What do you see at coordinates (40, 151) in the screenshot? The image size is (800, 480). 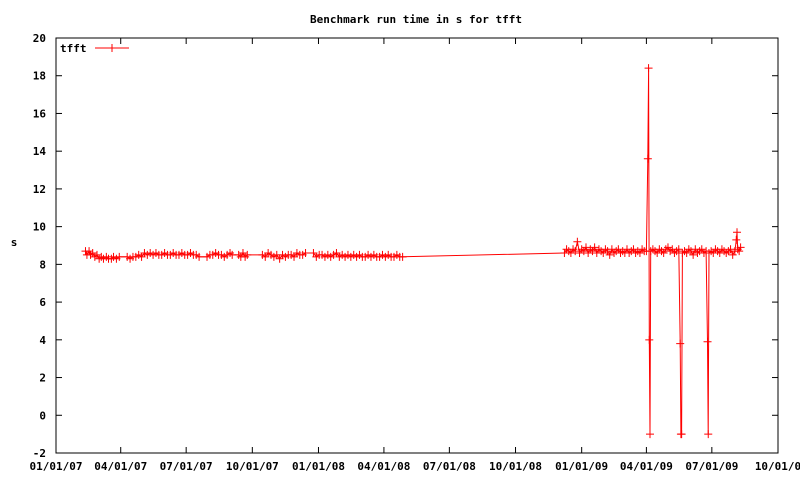 I see `y-tick-label: 14` at bounding box center [40, 151].